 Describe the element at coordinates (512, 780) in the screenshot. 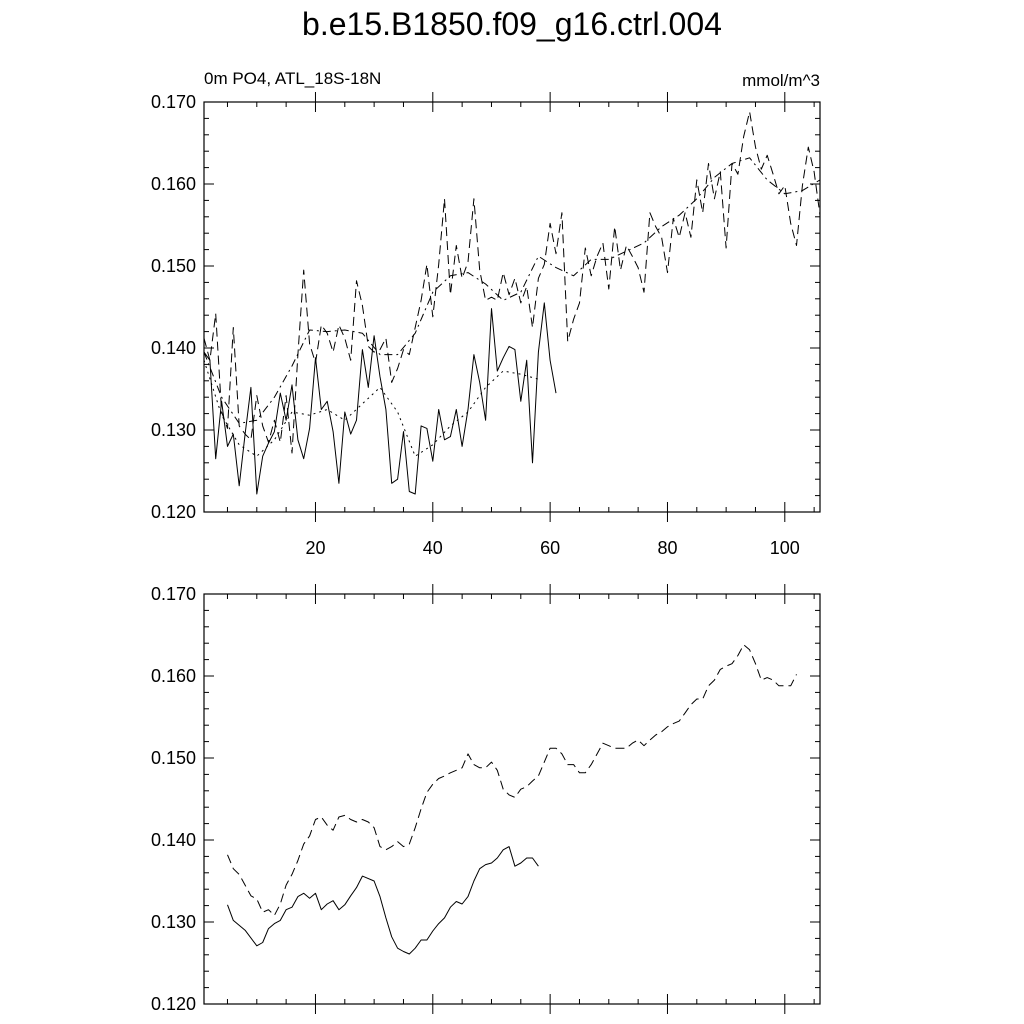

I see `series-line-dashed` at that location.